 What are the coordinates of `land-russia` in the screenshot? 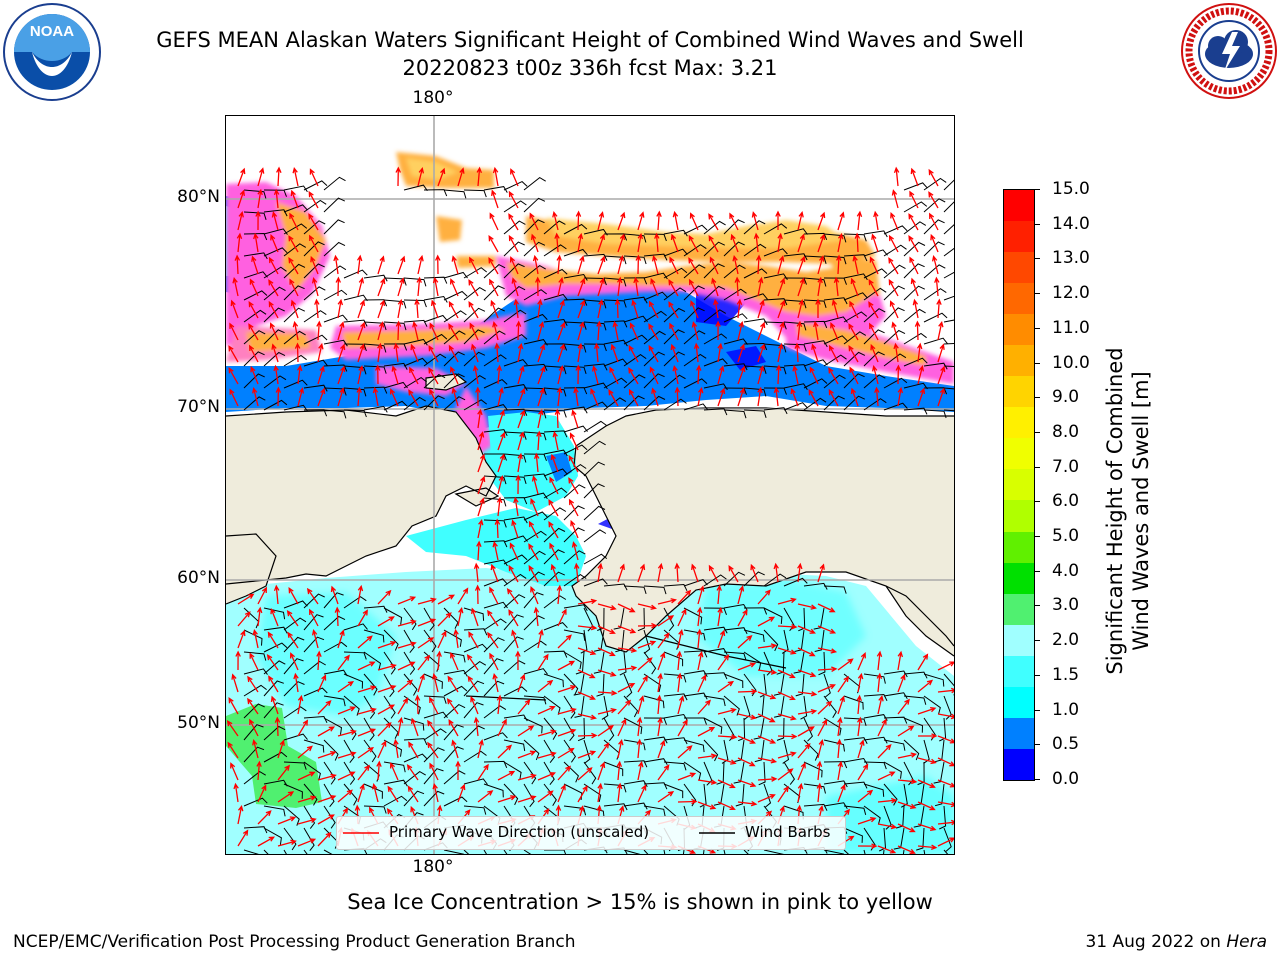 It's located at (361, 495).